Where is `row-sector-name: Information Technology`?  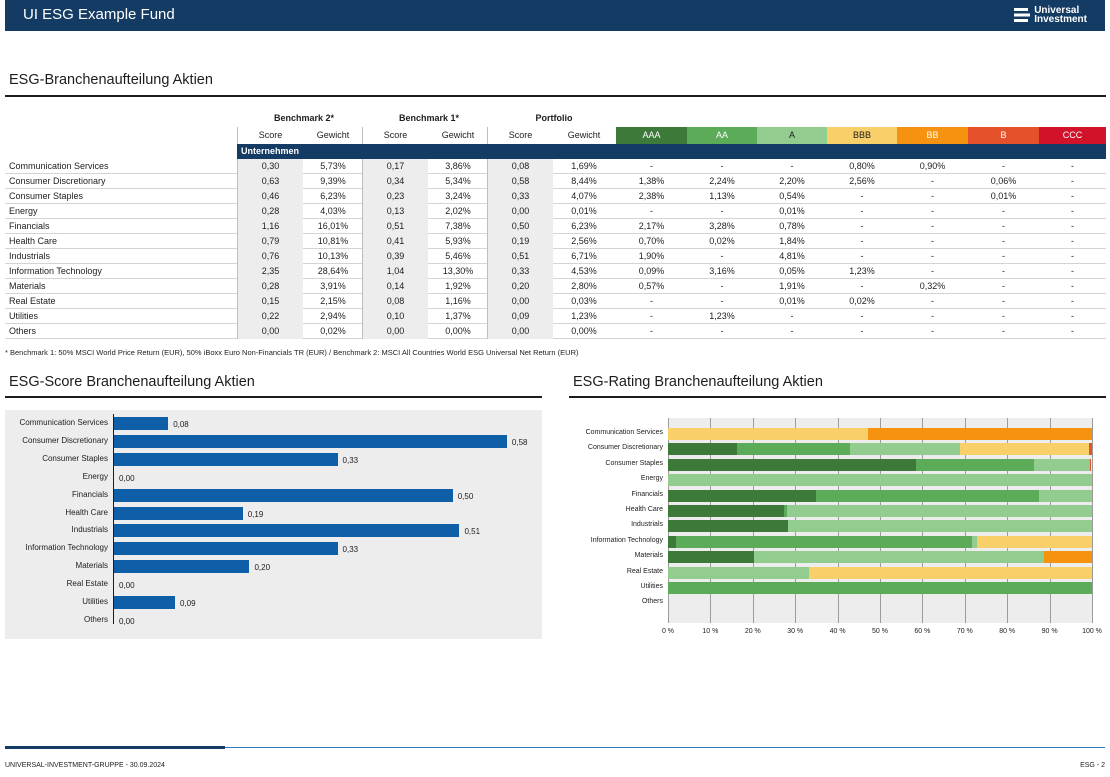 row-sector-name: Information Technology is located at coordinates (55, 271).